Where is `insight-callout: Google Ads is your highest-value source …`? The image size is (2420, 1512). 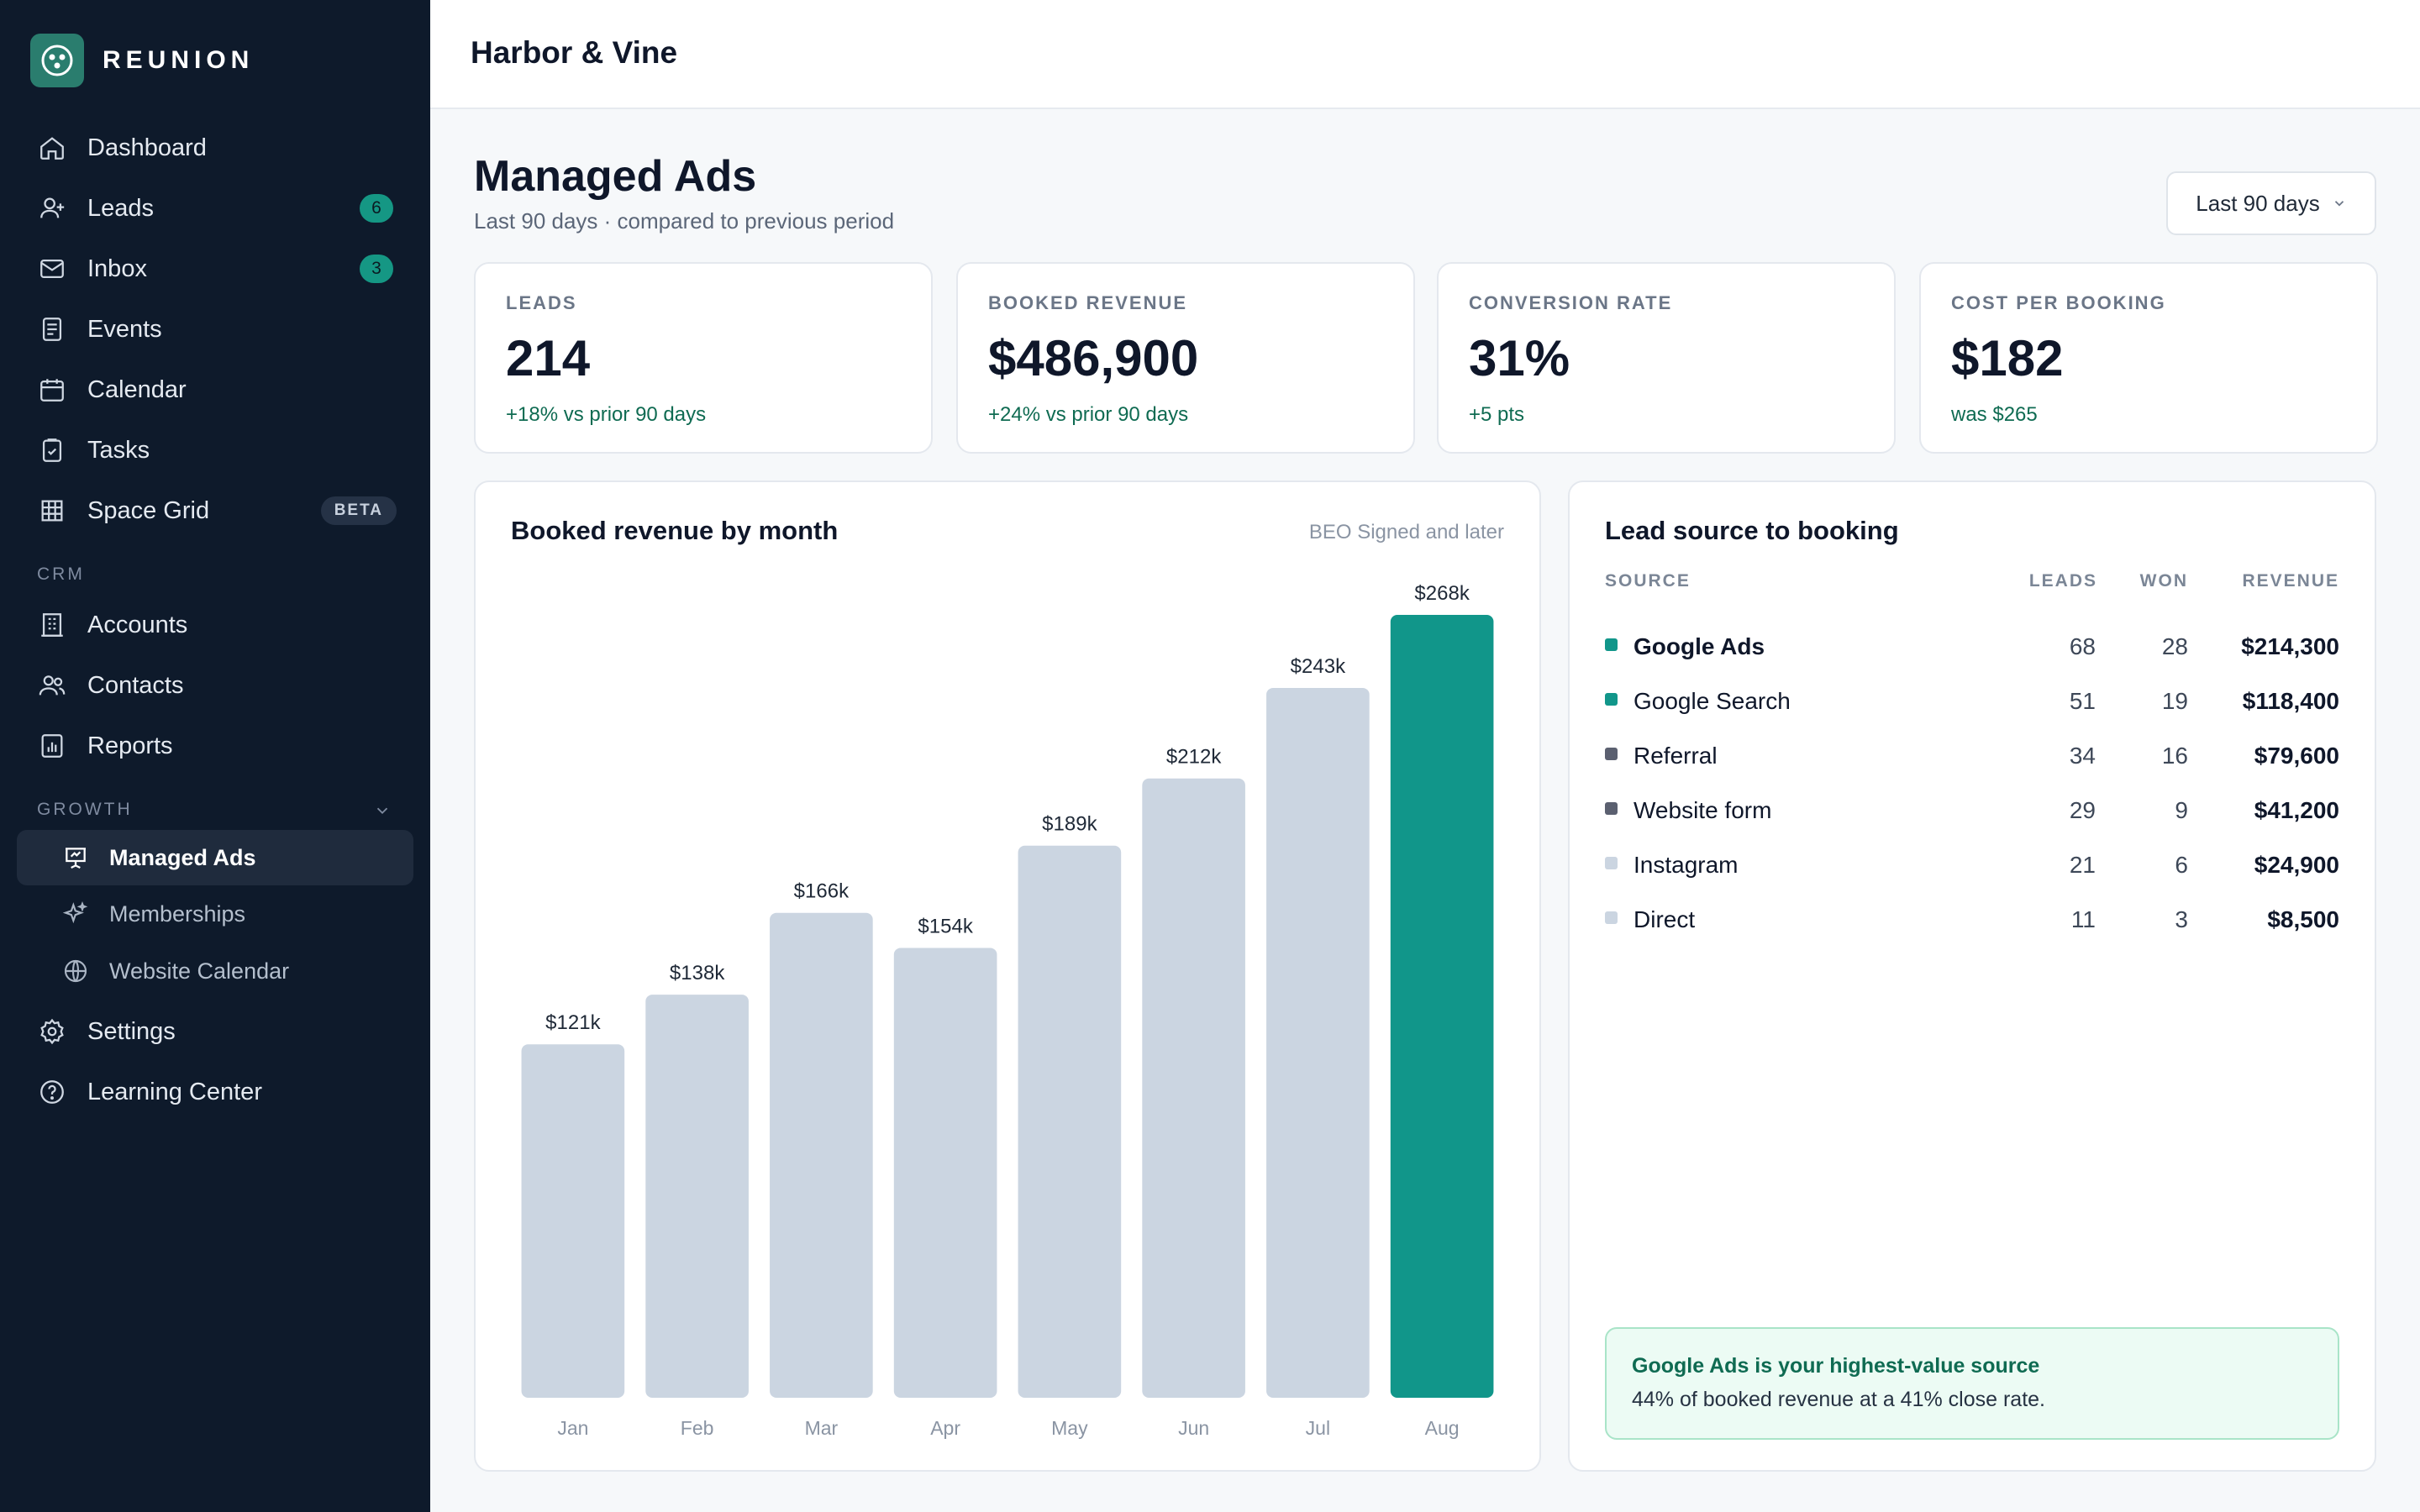
insight-callout: Google Ads is your highest-value source … is located at coordinates (1972, 1383).